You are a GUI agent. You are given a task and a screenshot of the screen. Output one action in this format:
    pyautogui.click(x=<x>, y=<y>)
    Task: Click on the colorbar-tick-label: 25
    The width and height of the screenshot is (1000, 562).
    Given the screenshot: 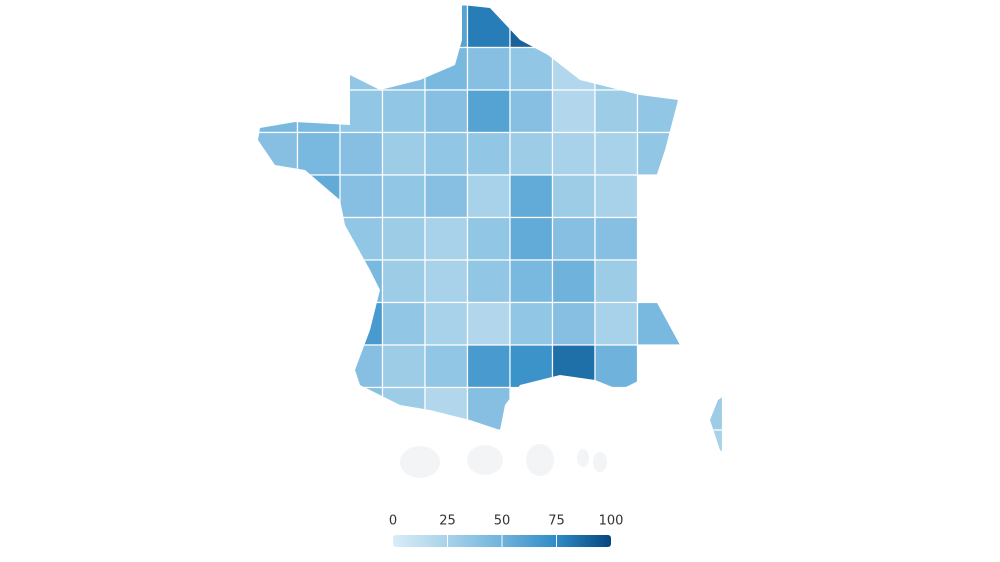 What is the action you would take?
    pyautogui.click(x=447, y=521)
    